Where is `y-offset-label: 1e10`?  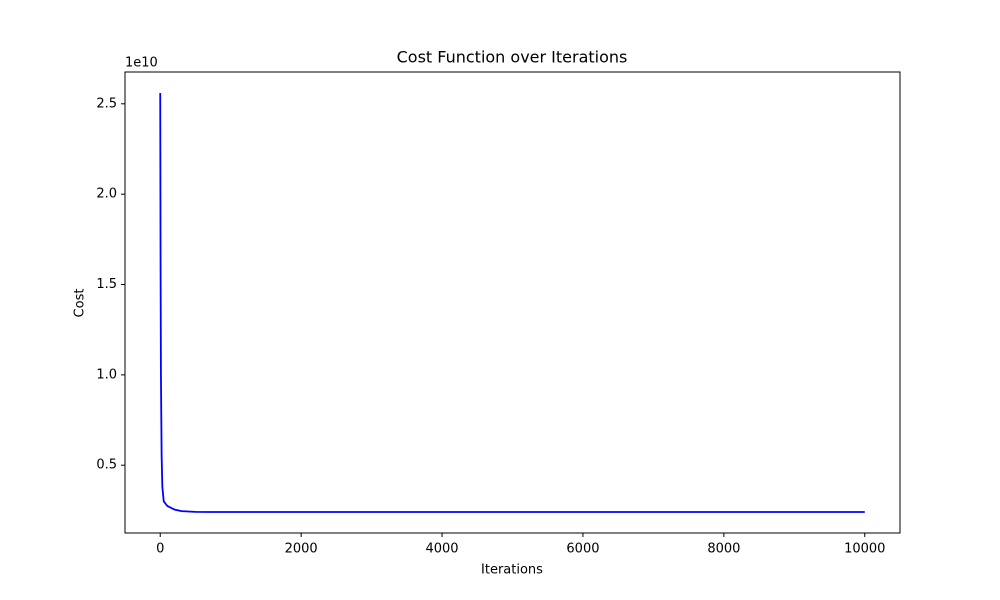
y-offset-label: 1e10 is located at coordinates (141, 63).